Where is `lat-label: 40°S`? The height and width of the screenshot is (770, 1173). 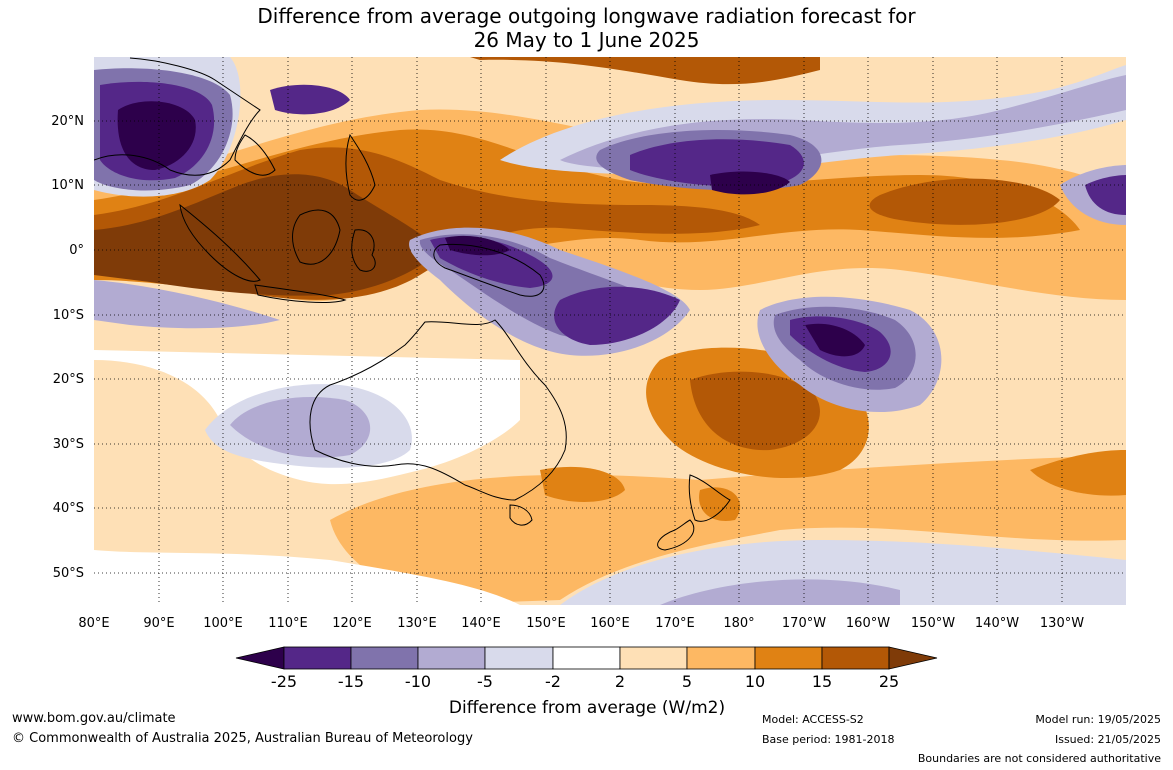 lat-label: 40°S is located at coordinates (68, 508).